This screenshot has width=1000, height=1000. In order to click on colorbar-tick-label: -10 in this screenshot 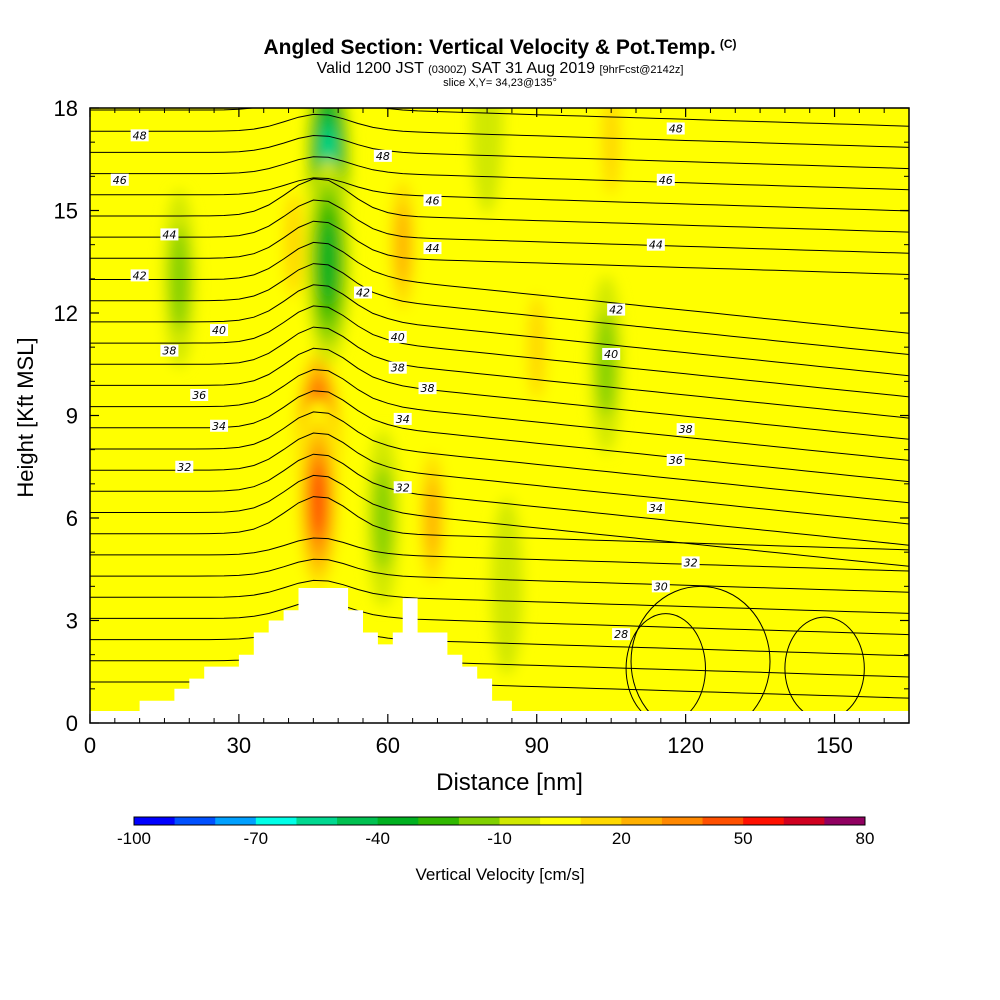, I will do `click(499, 838)`.